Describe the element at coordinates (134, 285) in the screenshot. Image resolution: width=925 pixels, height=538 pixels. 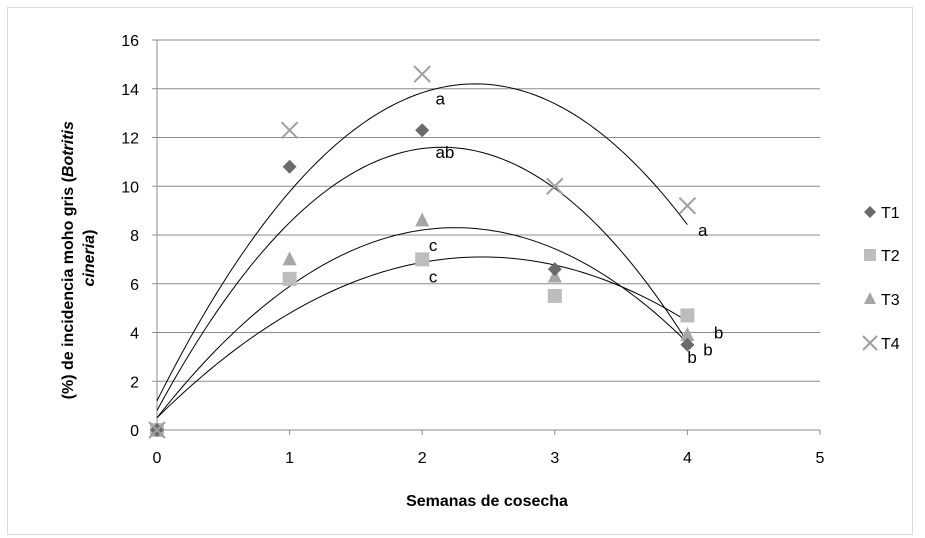
I see `y-tick-label: 6` at that location.